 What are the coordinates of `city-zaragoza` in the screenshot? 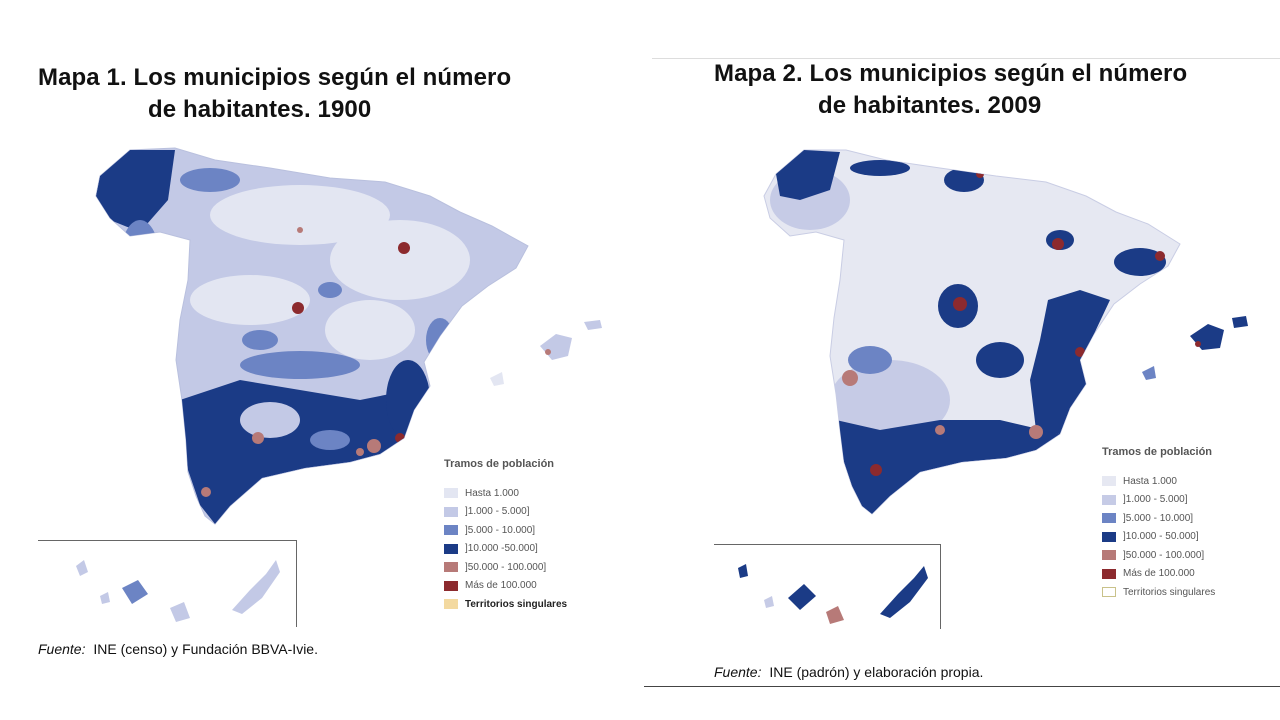 It's located at (1058, 244).